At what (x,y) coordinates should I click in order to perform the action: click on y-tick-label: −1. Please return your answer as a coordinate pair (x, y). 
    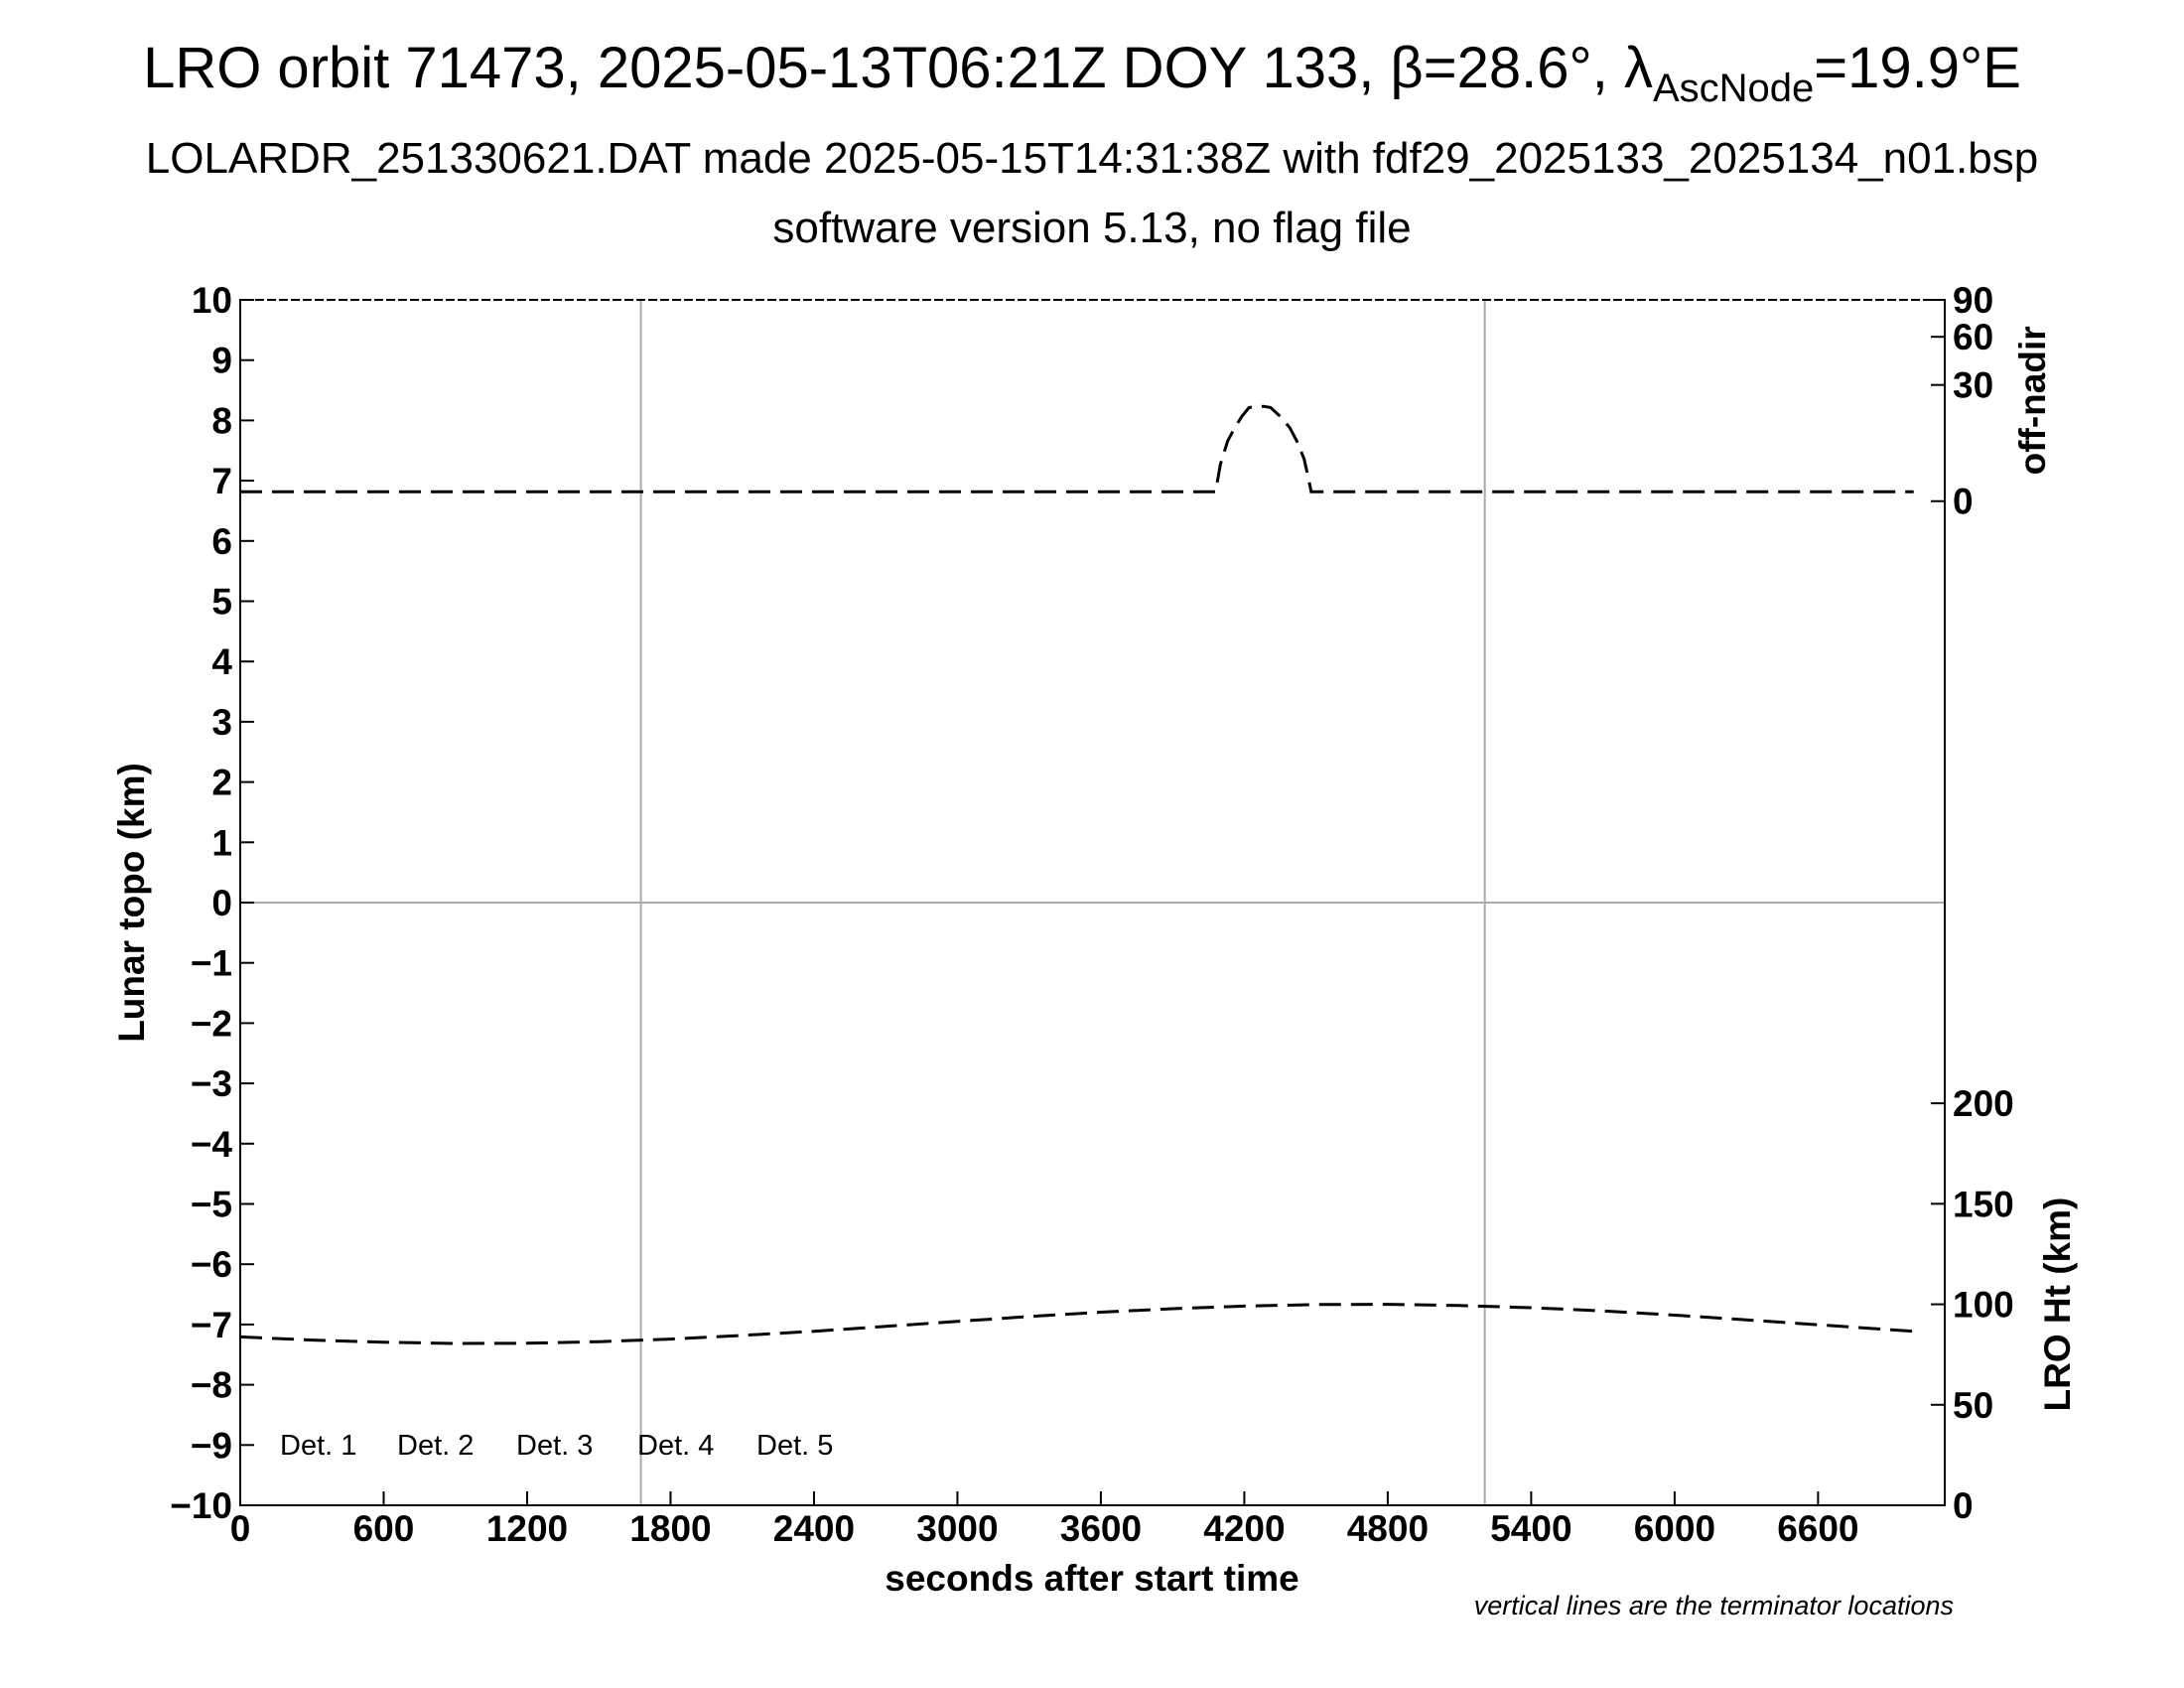
    Looking at the image, I should click on (211, 963).